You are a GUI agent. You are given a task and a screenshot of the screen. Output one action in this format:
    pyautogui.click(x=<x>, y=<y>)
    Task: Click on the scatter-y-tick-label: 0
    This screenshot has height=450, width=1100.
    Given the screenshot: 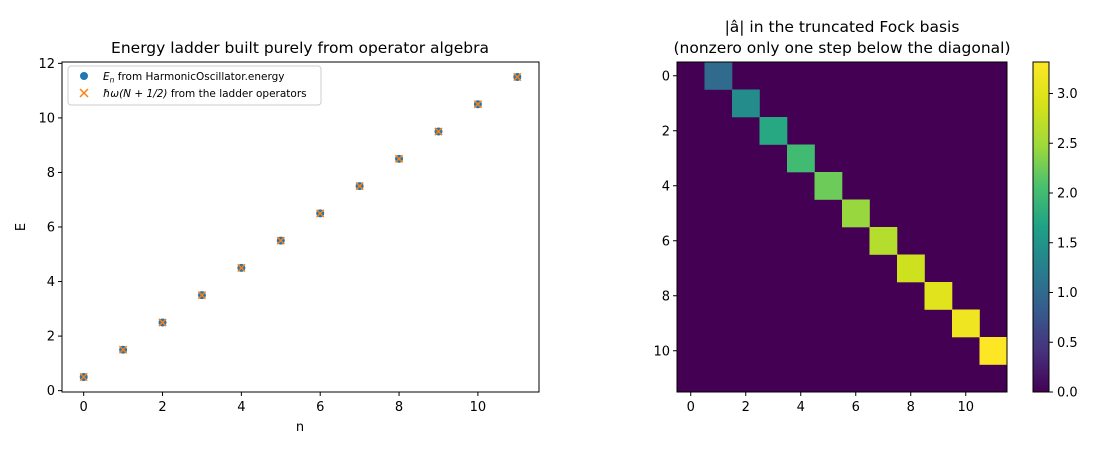 What is the action you would take?
    pyautogui.click(x=51, y=391)
    